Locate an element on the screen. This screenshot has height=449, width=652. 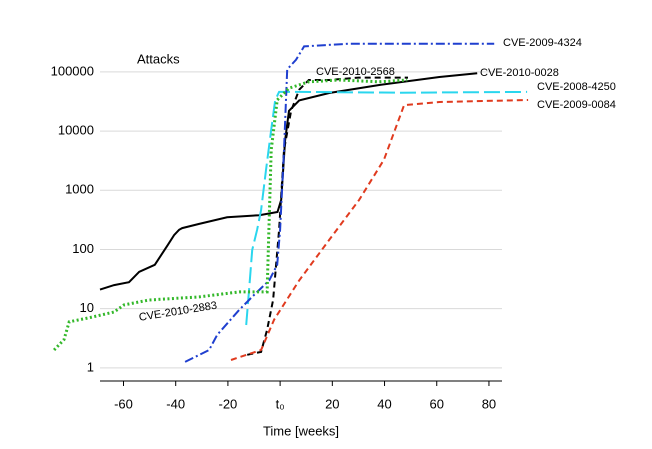
x-tick-label: -20 is located at coordinates (228, 403).